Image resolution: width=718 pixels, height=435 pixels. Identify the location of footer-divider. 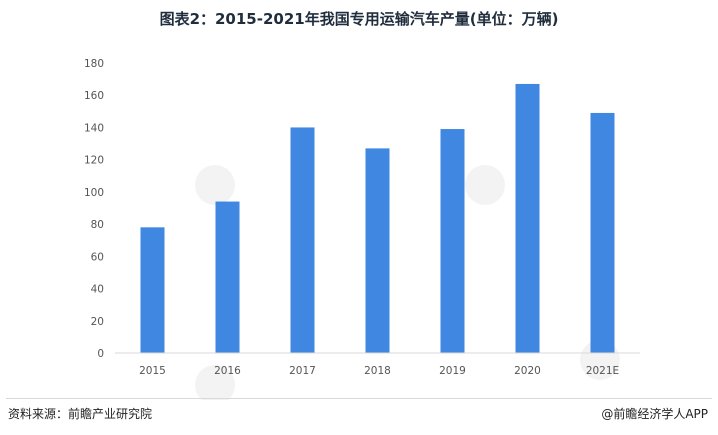
(359, 398).